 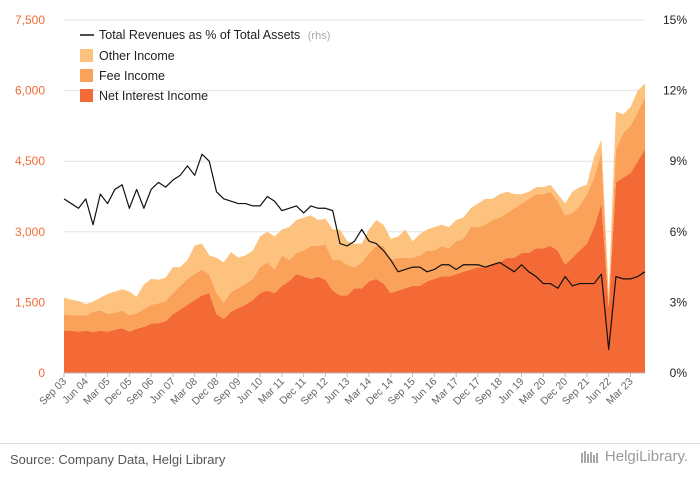 I want to click on brand-name: HelgiLibrary., so click(x=646, y=456).